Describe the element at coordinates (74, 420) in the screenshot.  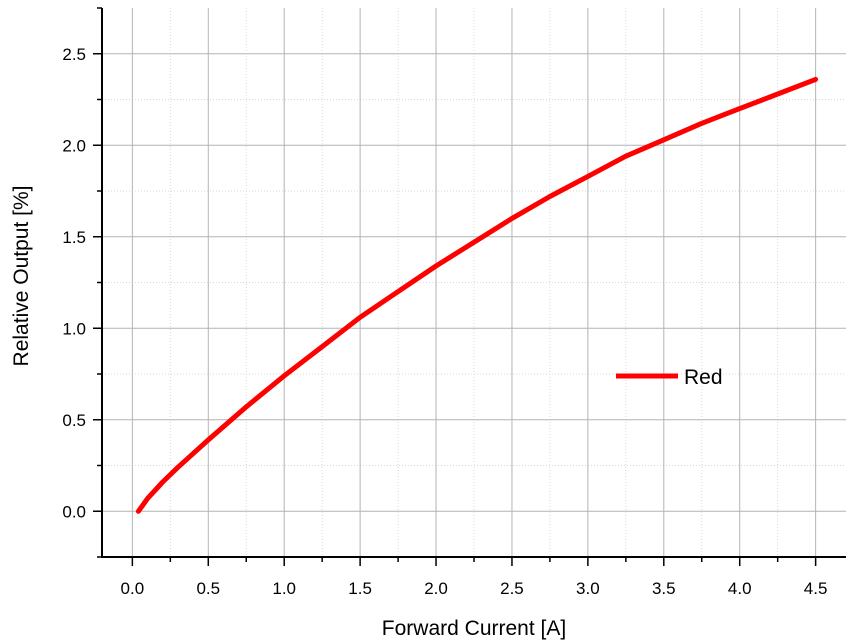
I see `y-tick-label: 0.5` at that location.